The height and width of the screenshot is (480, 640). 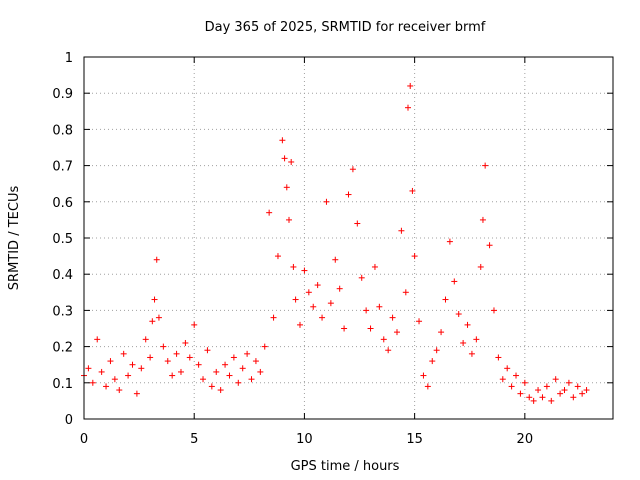 What do you see at coordinates (62, 203) in the screenshot?
I see `y-tick-label: 0.6` at bounding box center [62, 203].